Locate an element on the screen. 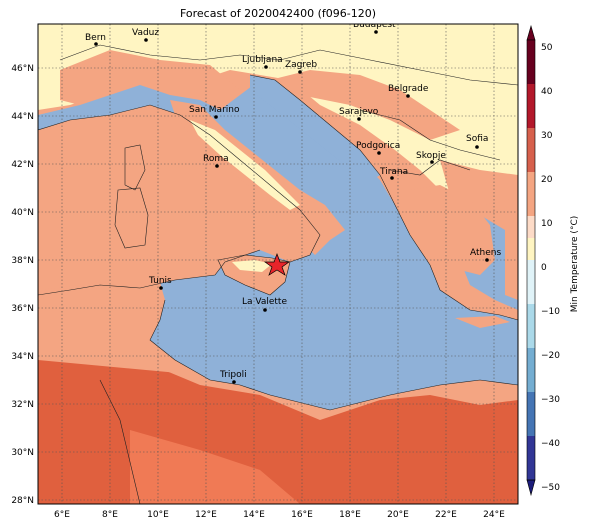  city-label: Tirana is located at coordinates (393, 172).